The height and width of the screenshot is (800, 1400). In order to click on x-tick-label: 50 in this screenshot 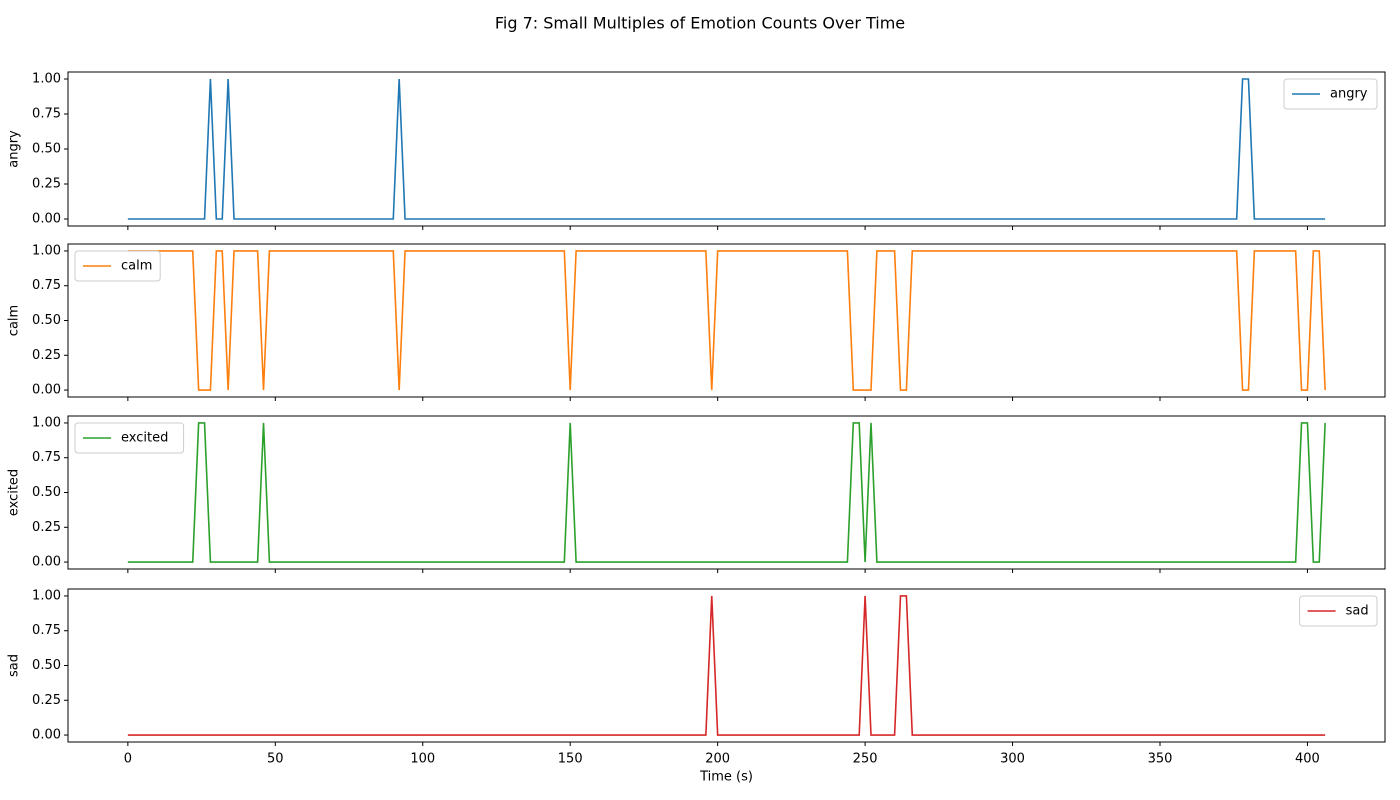, I will do `click(275, 759)`.